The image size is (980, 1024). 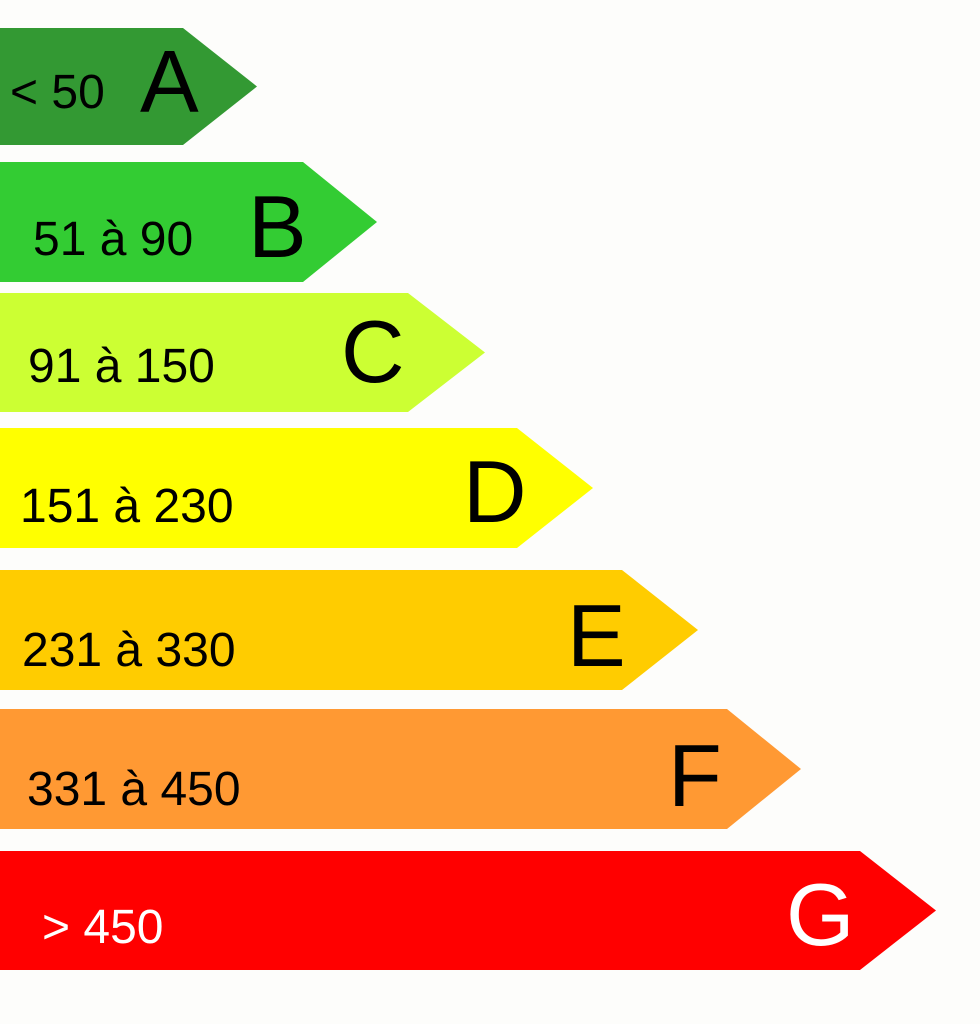 What do you see at coordinates (820, 914) in the screenshot?
I see `band-letter: G` at bounding box center [820, 914].